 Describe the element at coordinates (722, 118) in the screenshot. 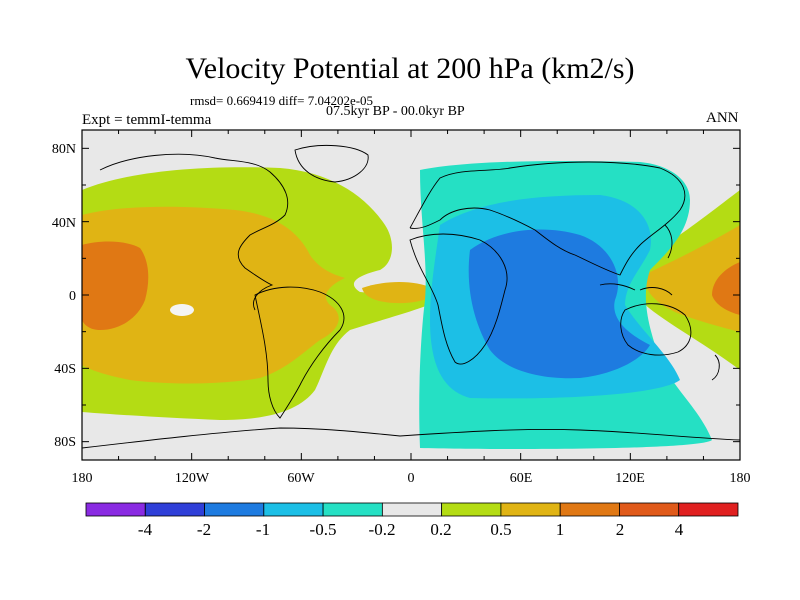

I see `season-label: ANN` at that location.